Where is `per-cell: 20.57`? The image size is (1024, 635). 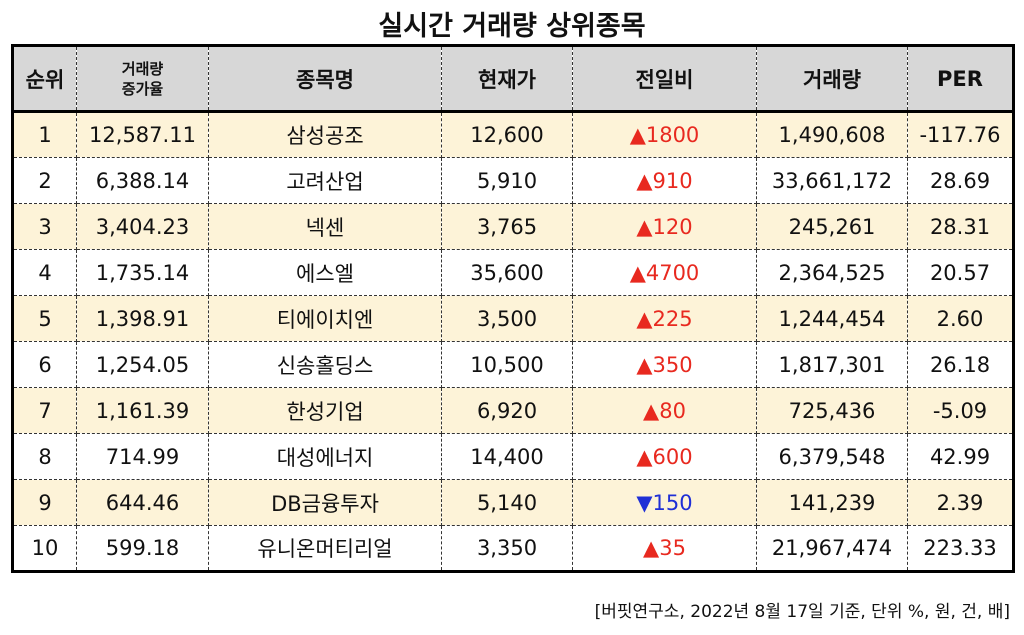 per-cell: 20.57 is located at coordinates (960, 272).